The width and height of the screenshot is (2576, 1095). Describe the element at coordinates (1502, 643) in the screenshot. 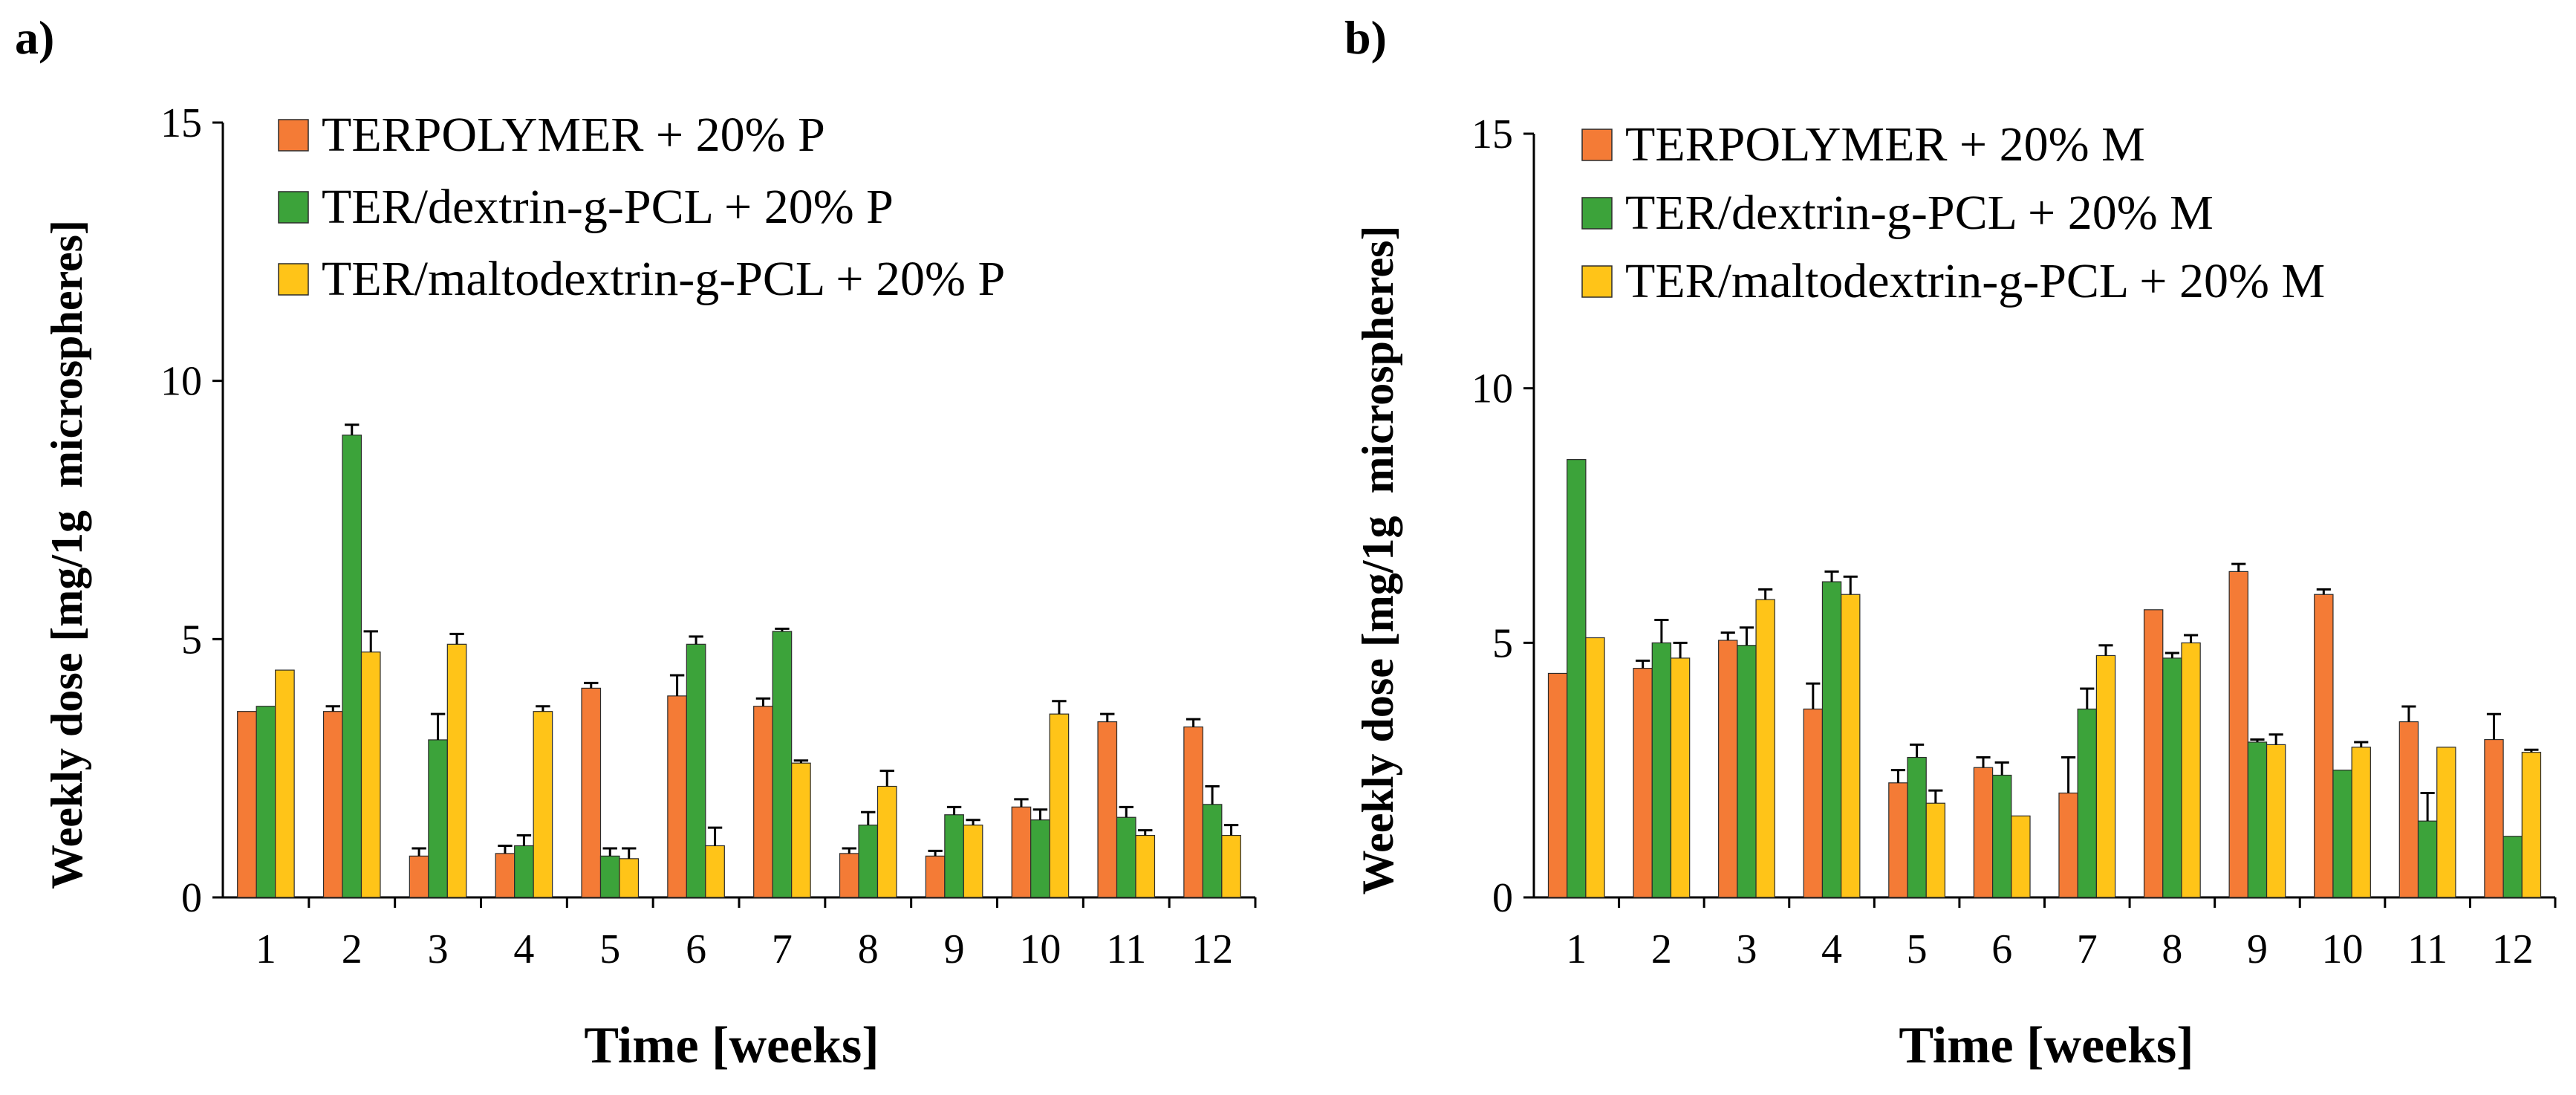

I see `chart1-y-tick-label: 5` at that location.